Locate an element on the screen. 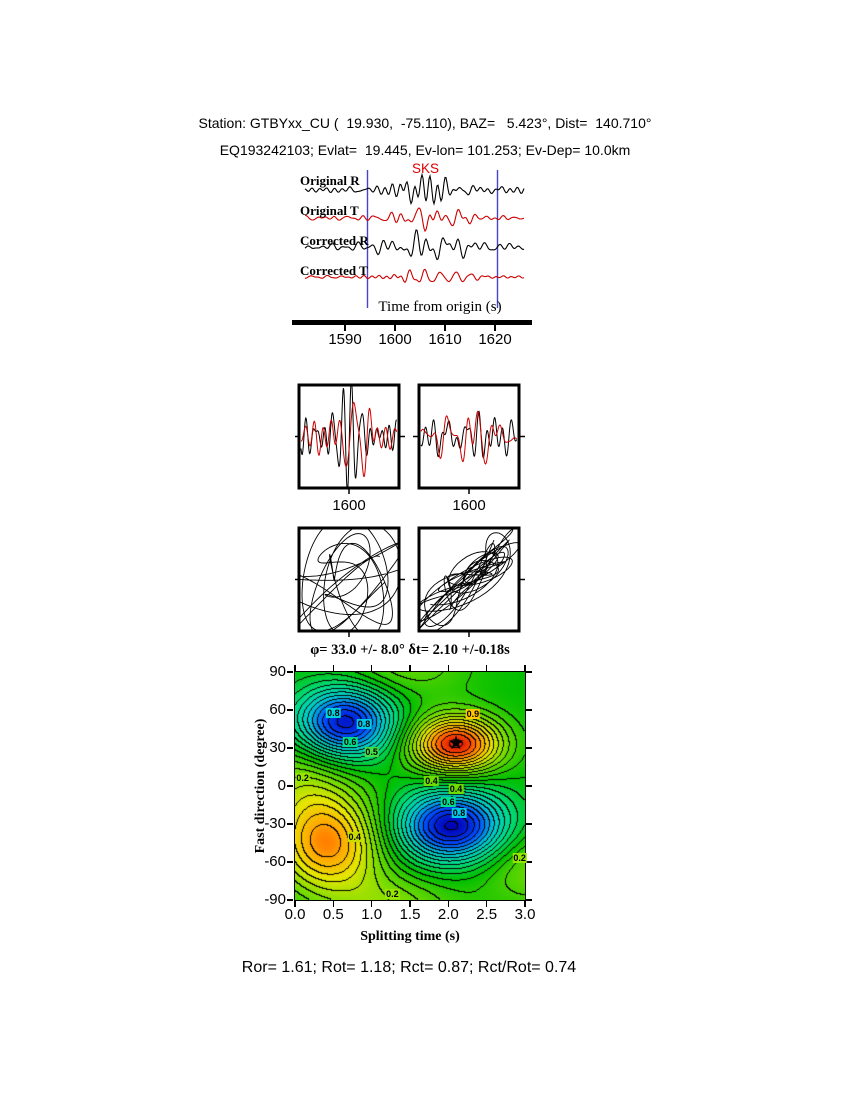 Image resolution: width=850 pixels, height=1100 pixels. contour-x-tick-label: 3.0 is located at coordinates (525, 914).